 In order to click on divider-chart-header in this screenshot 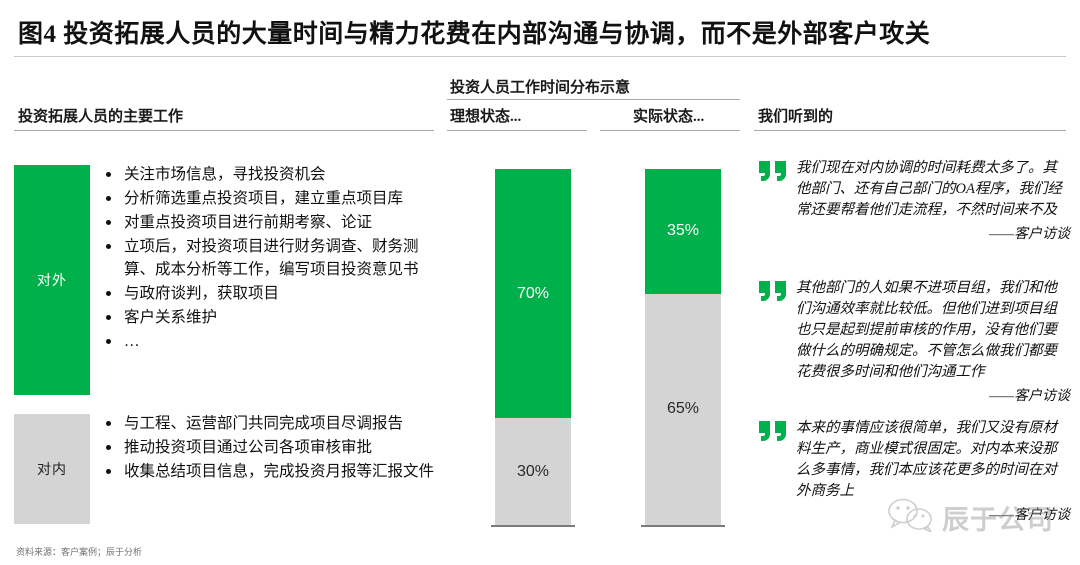, I will do `click(593, 99)`.